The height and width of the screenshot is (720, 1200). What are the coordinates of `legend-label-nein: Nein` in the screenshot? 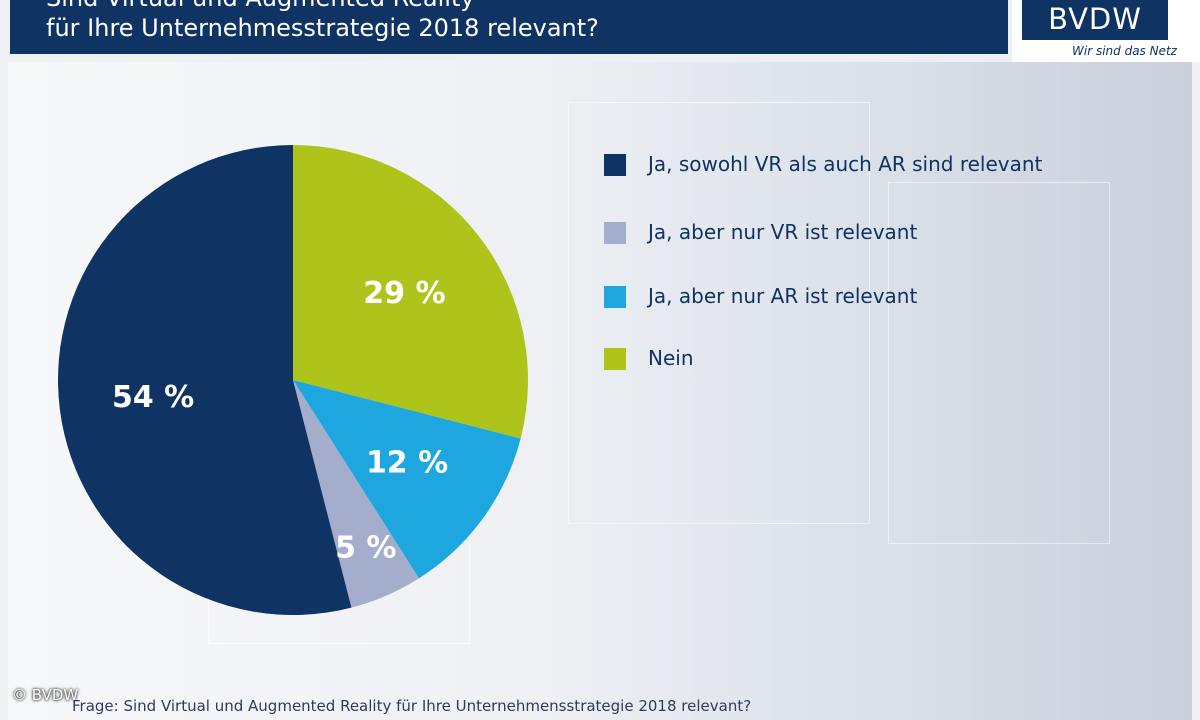 It's located at (671, 358).